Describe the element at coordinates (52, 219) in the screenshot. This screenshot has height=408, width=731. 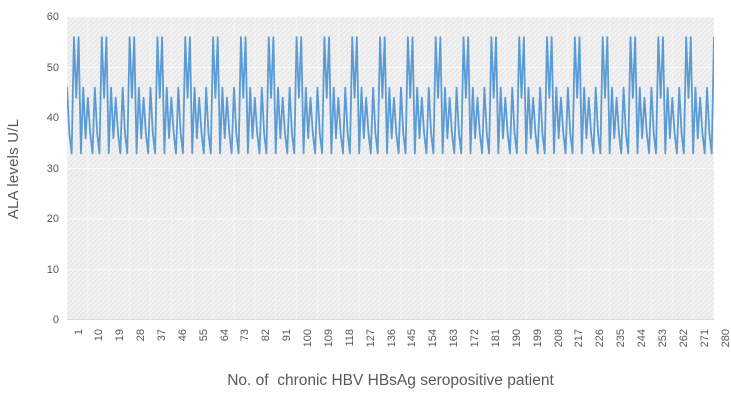
I see `y-tick-label: 20` at that location.